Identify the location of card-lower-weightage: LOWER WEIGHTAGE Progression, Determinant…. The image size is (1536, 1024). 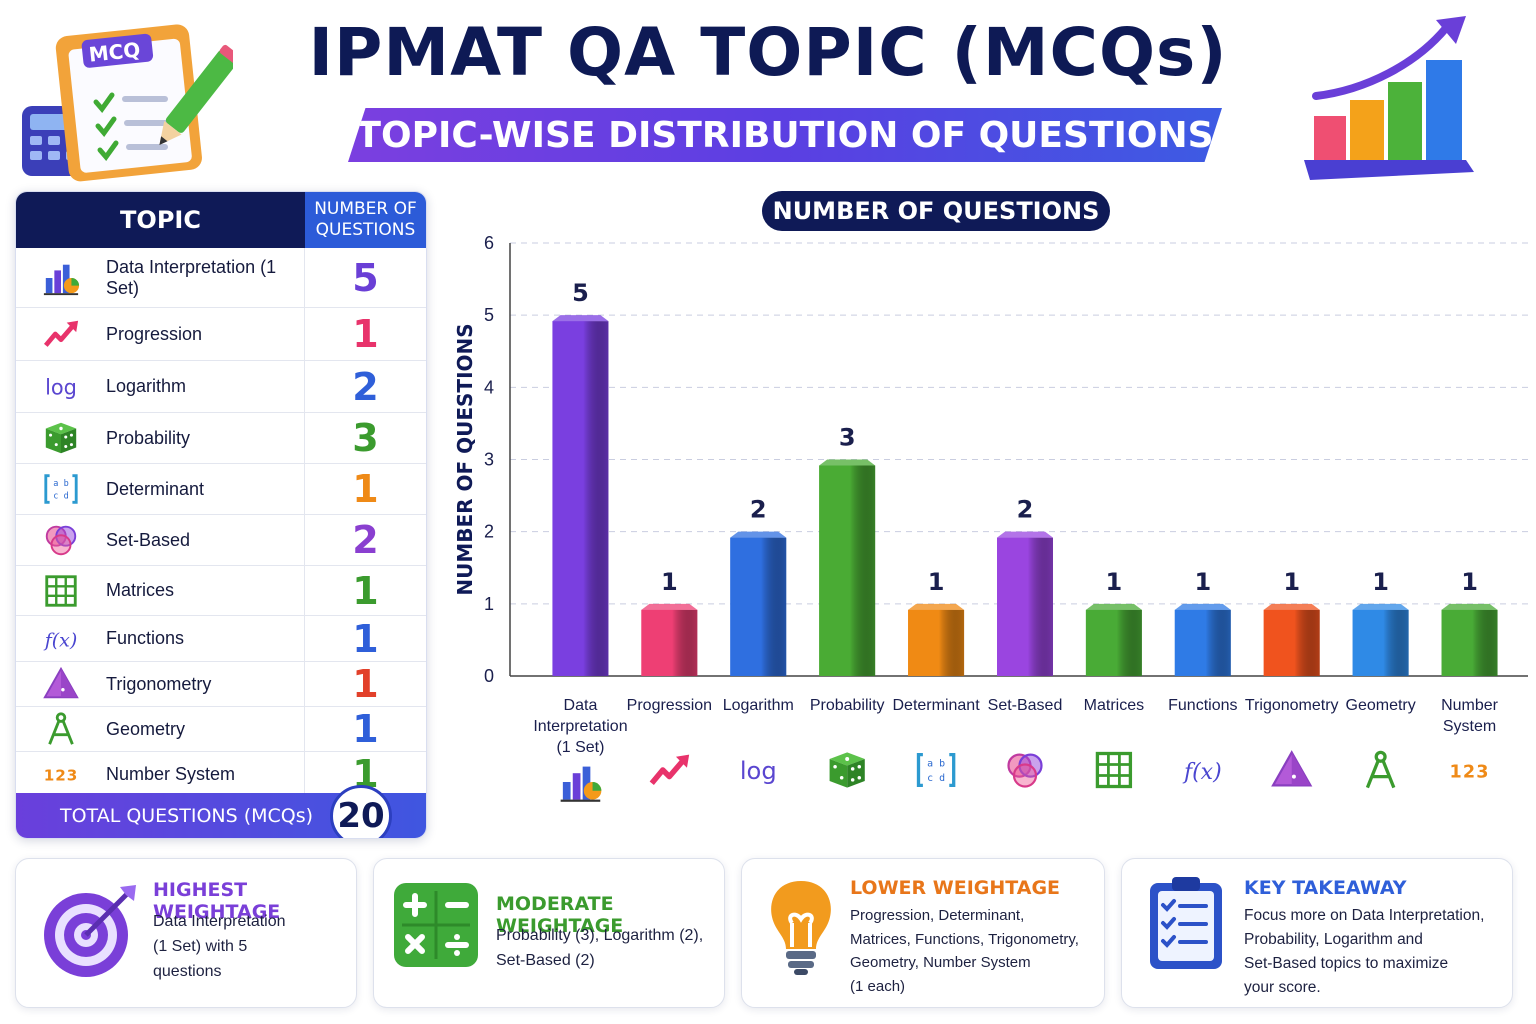
(923, 933).